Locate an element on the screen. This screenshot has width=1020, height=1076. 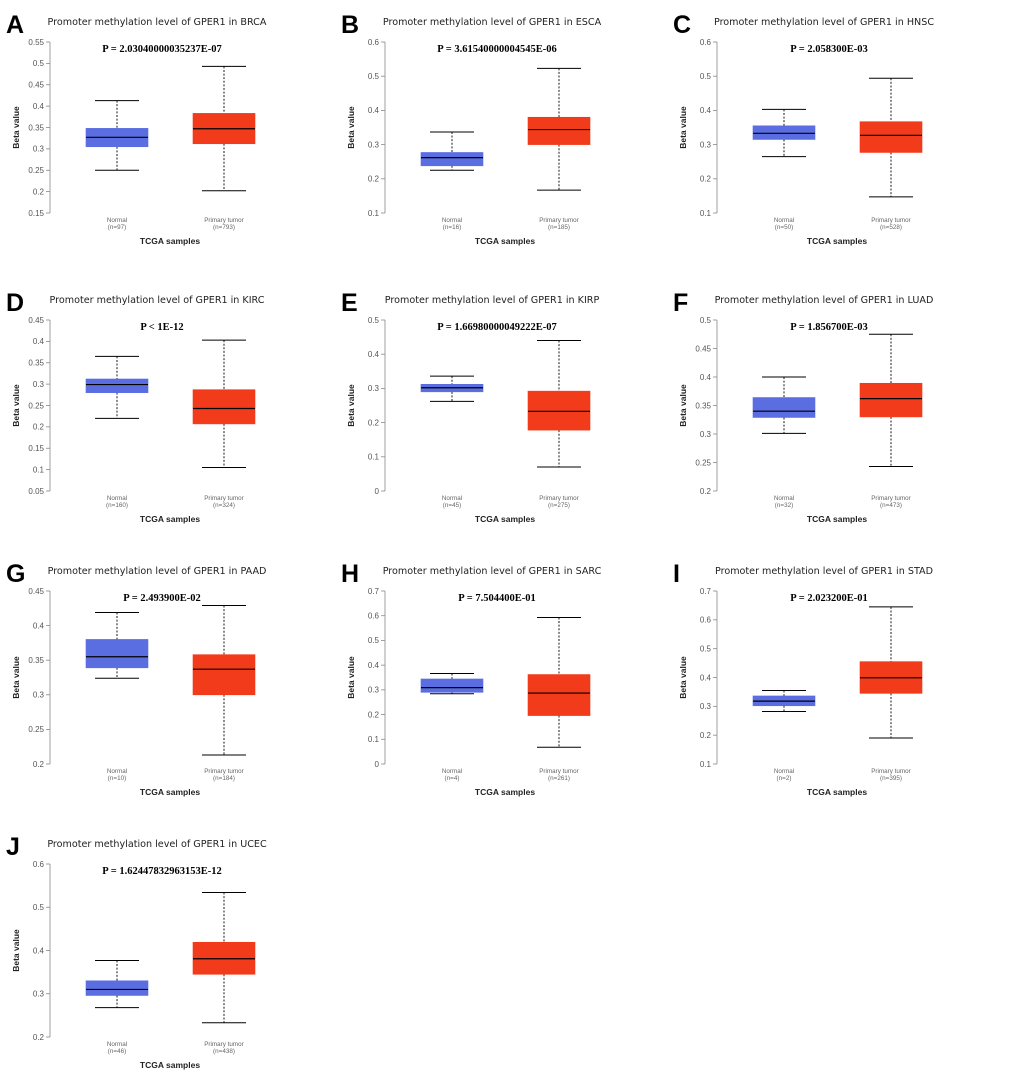
p-value: P = 2.03040000035237E-07 is located at coordinates (161, 49).